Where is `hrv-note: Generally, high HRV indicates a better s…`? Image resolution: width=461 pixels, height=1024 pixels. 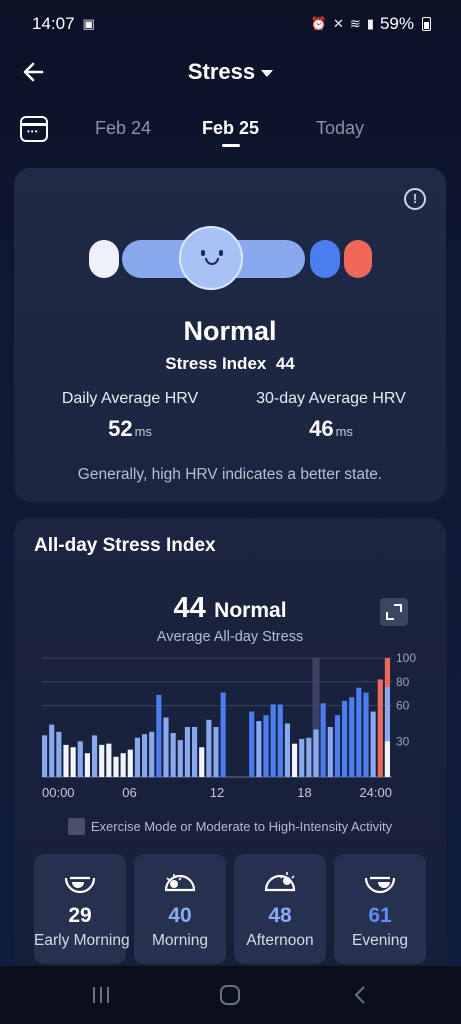
hrv-note: Generally, high HRV indicates a better s… is located at coordinates (230, 474).